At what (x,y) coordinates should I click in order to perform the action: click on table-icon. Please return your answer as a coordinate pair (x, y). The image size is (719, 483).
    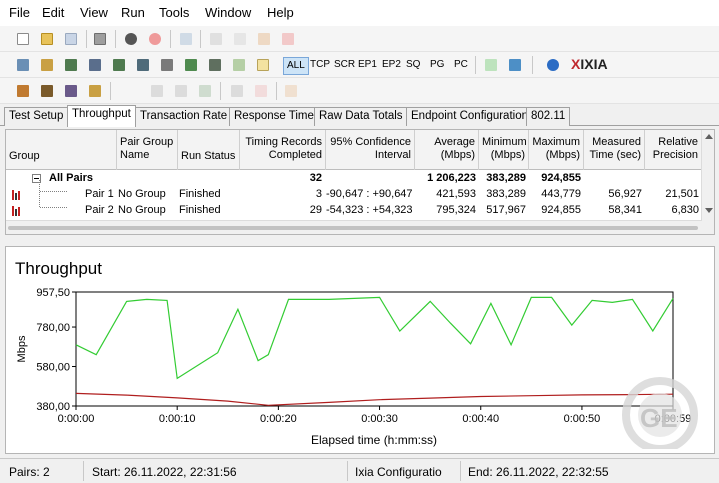
    Looking at the image, I should click on (291, 91).